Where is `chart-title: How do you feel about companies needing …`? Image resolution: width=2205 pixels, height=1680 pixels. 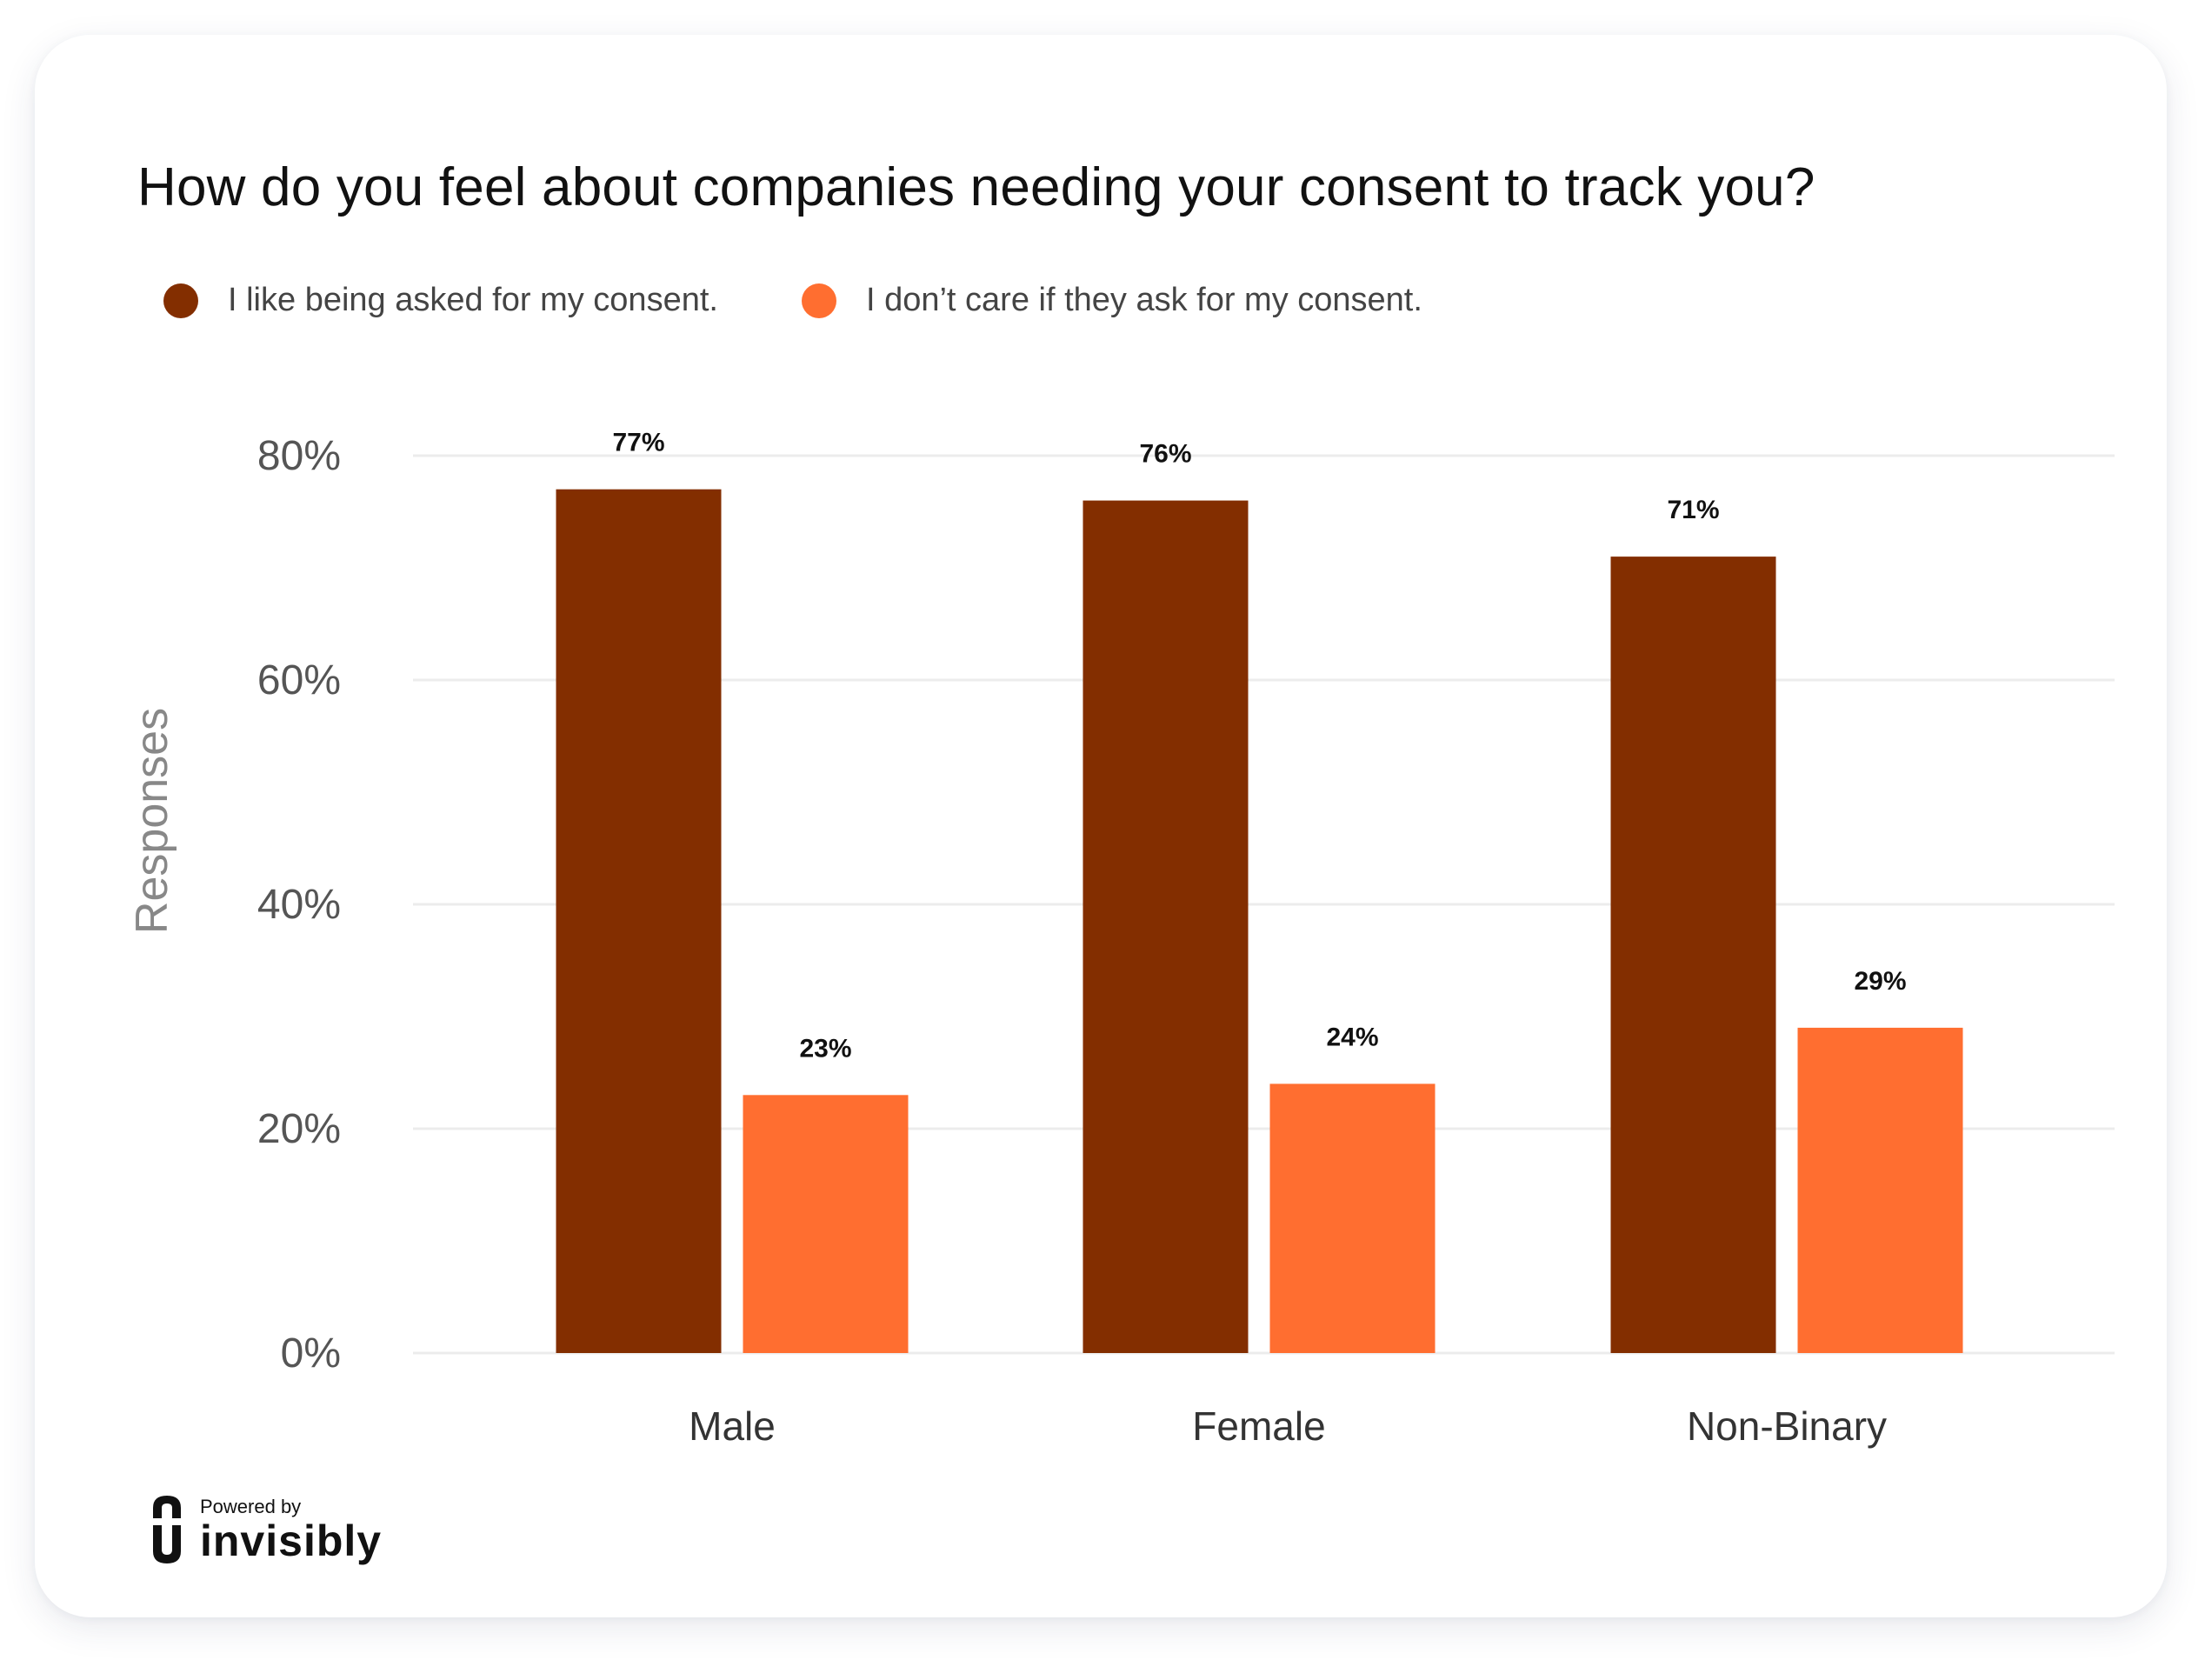 chart-title: How do you feel about companies needing … is located at coordinates (976, 187).